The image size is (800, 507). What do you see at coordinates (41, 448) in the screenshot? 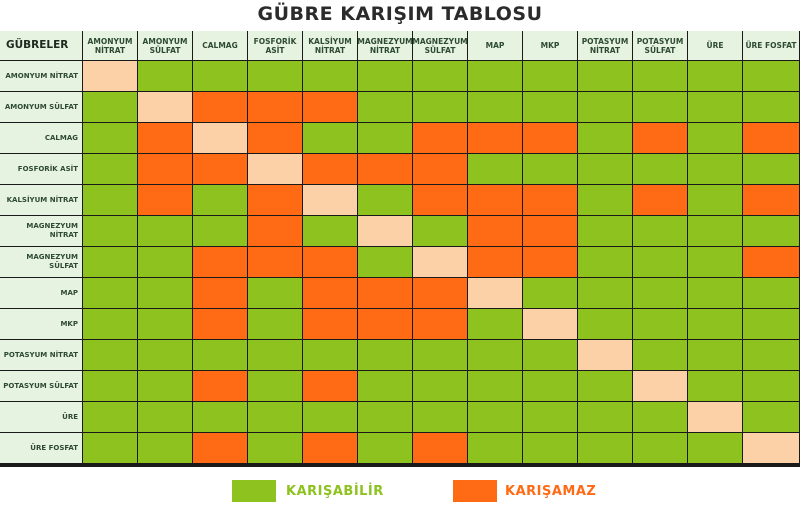
I see `row-header: ÜRE FOSFAT` at bounding box center [41, 448].